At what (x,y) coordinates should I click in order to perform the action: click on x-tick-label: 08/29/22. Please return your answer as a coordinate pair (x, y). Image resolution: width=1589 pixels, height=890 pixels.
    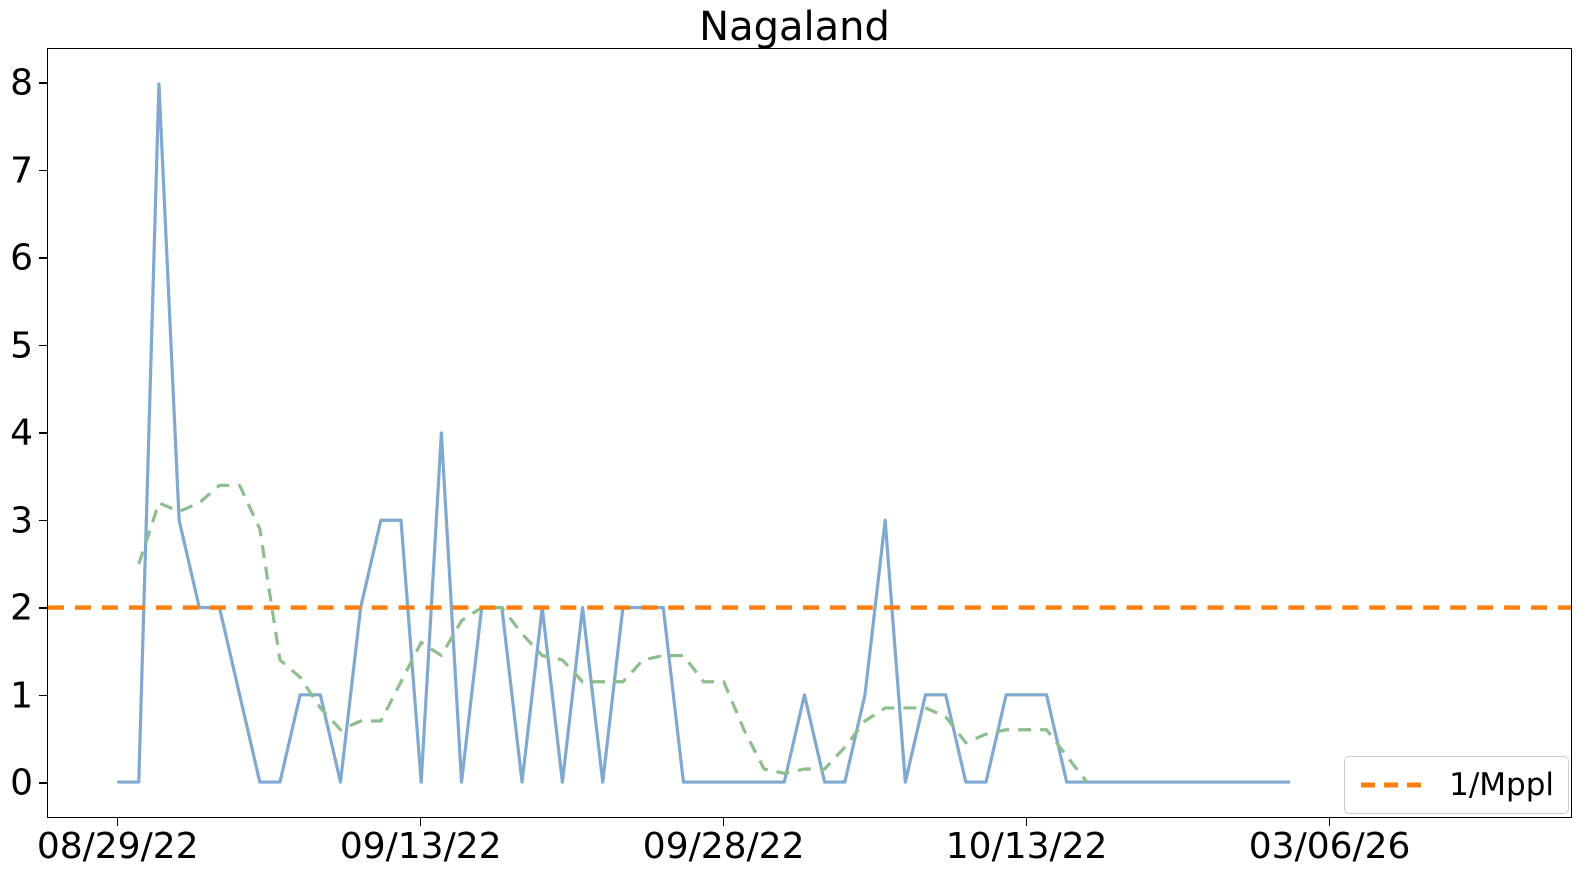
    Looking at the image, I should click on (117, 846).